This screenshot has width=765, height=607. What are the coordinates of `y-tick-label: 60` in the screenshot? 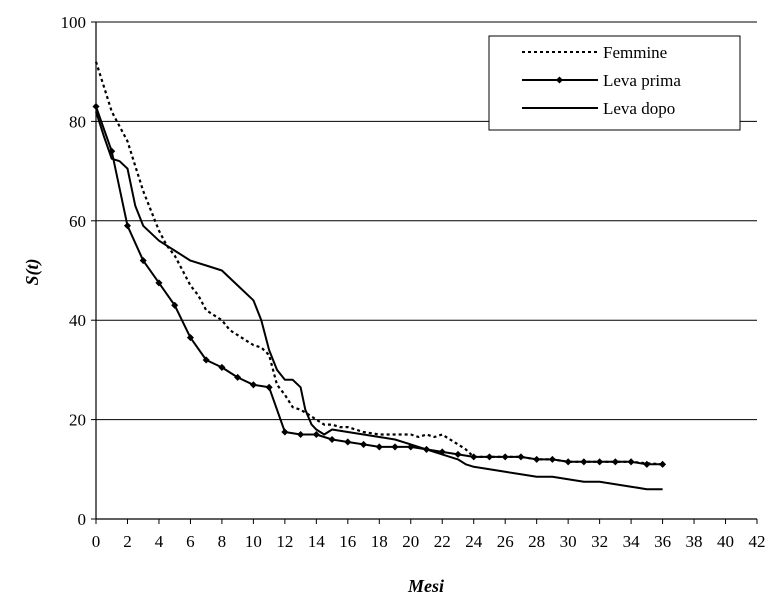 It's located at (77, 221).